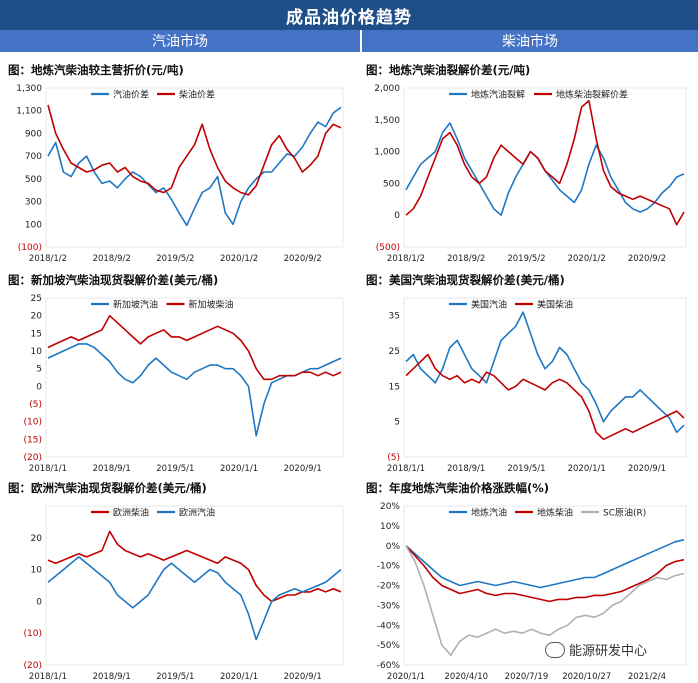 This screenshot has height=683, width=698. Describe the element at coordinates (33, 634) in the screenshot. I see `y-tick-label: (10)` at that location.